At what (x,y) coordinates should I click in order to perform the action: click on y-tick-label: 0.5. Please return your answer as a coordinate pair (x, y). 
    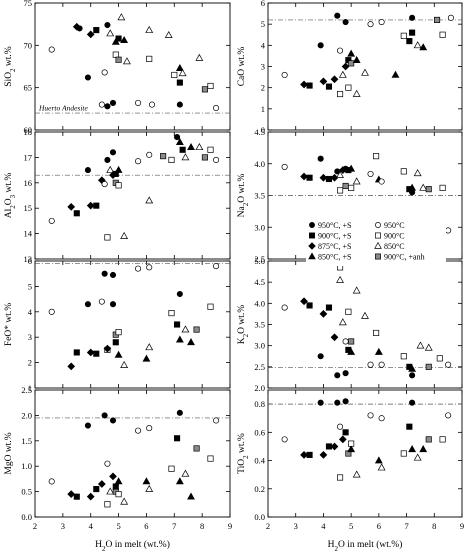
    Looking at the image, I should click on (26, 492).